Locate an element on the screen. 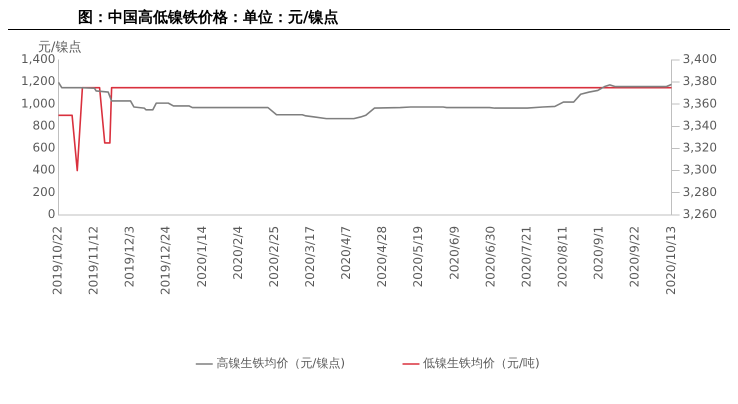 Image resolution: width=738 pixels, height=404 pixels. chart-title: 图：中国高低镍铁价格：单位：元/镍点 is located at coordinates (369, 19).